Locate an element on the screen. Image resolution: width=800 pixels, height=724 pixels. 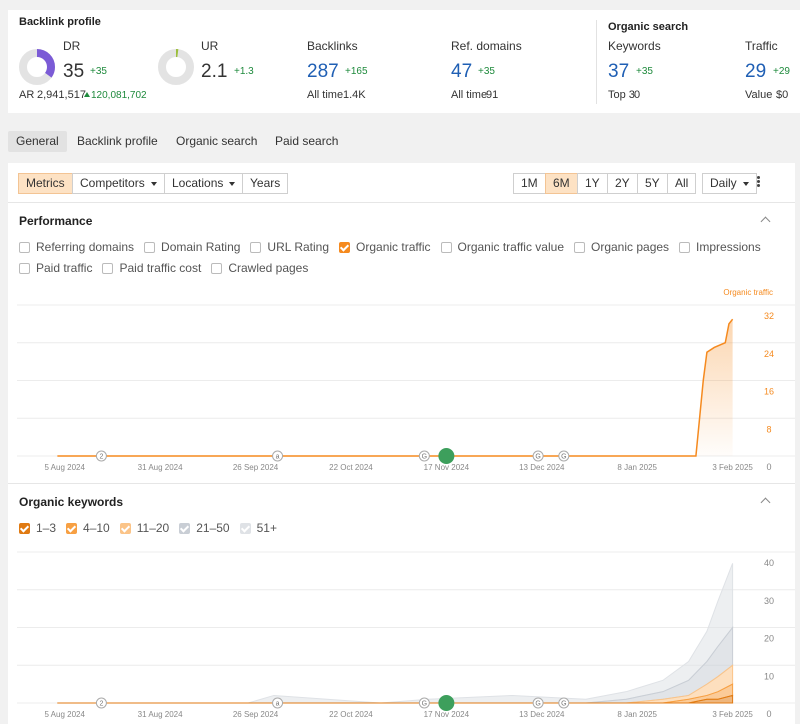
option-checkbox: Paid traffic is located at coordinates (55, 268).